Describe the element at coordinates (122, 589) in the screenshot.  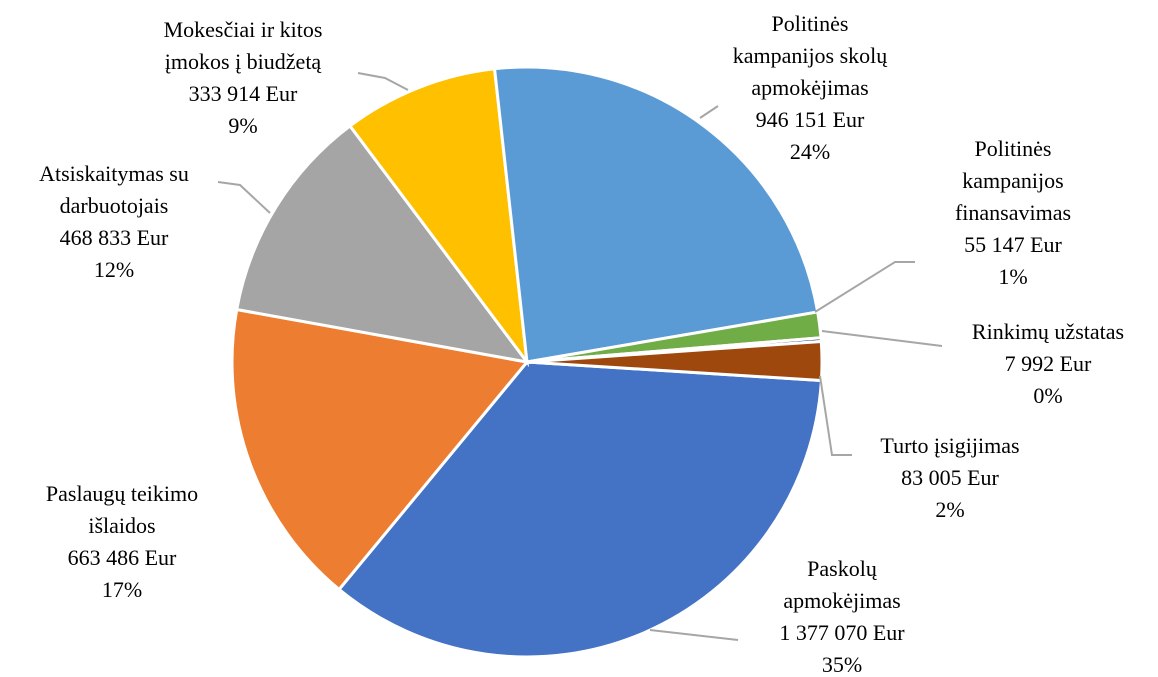
I see `percent-label: 17%` at that location.